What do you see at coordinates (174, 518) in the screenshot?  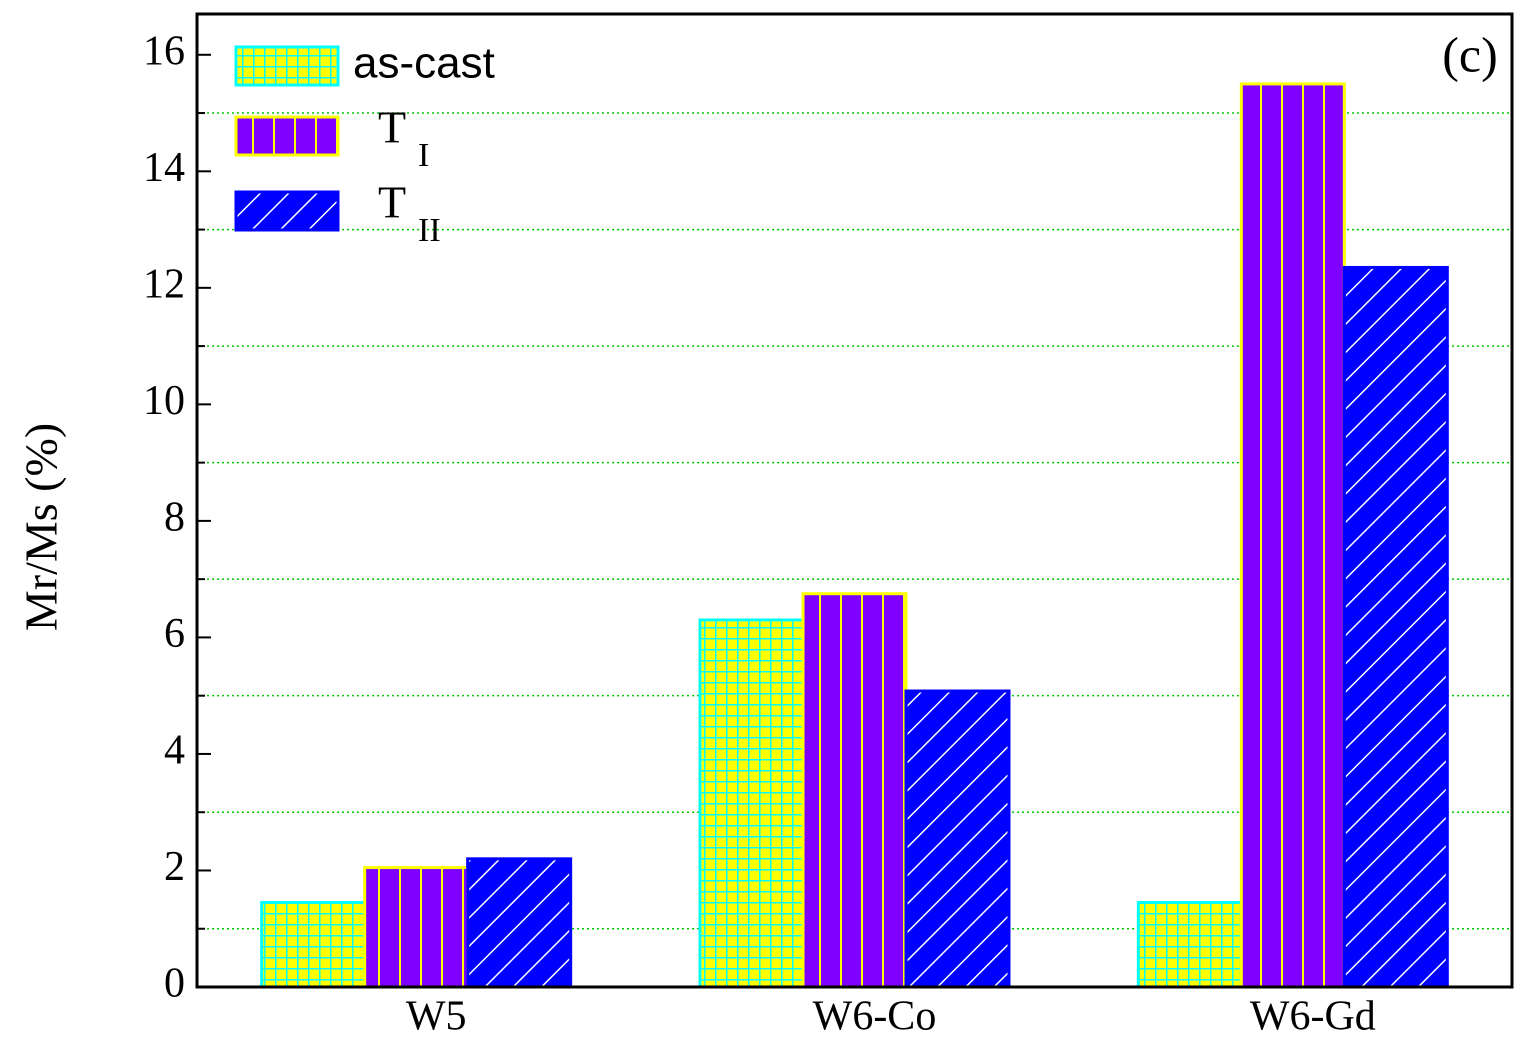 I see `y-tick-label: 8` at bounding box center [174, 518].